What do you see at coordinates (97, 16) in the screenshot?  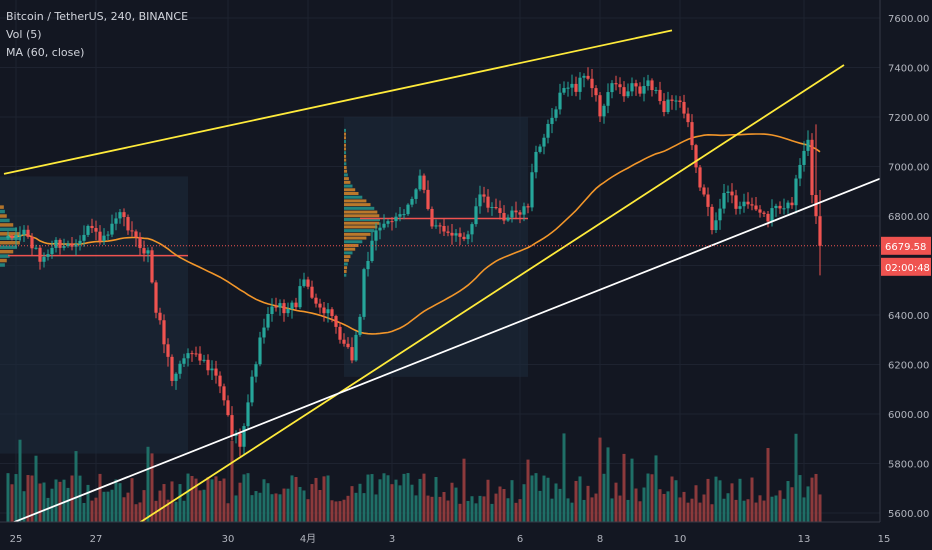 I see `legend-symbol: Bitcoin / TetherUS, 240, BINANCE` at bounding box center [97, 16].